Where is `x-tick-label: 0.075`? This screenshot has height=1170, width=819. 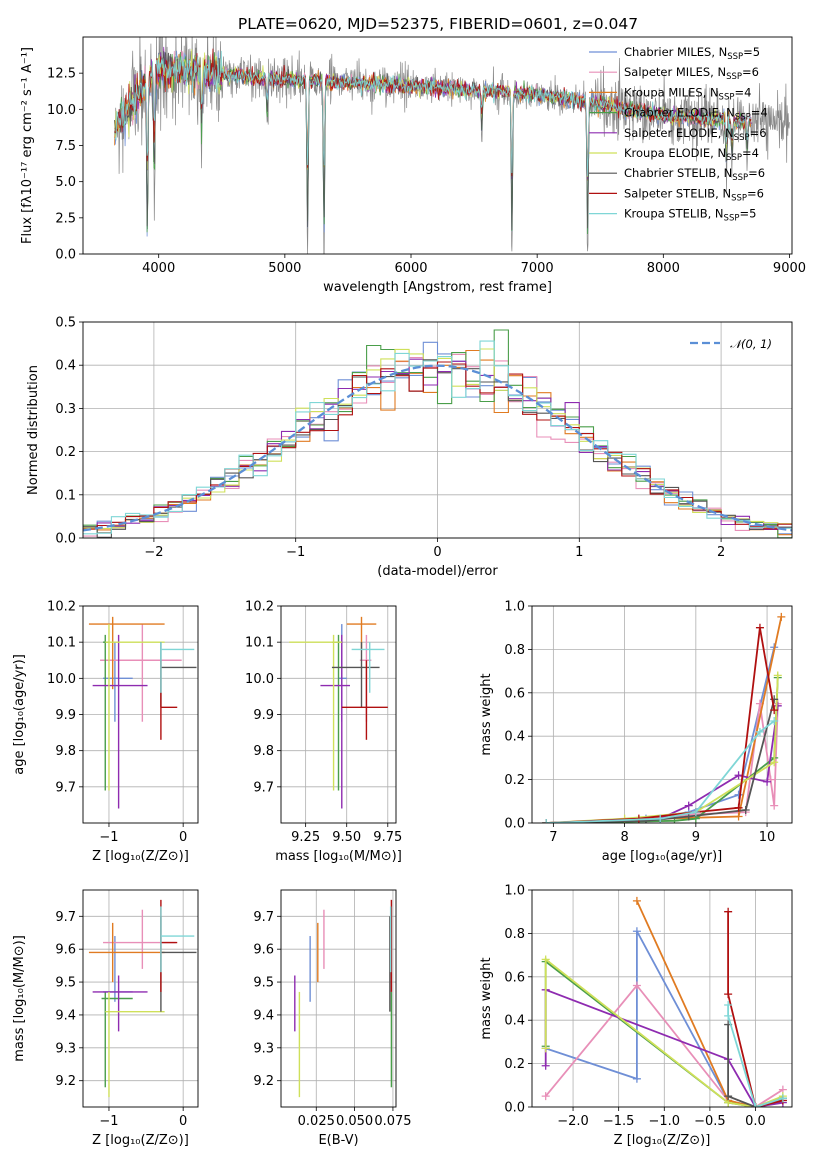 x-tick-label: 0.075 is located at coordinates (392, 1121).